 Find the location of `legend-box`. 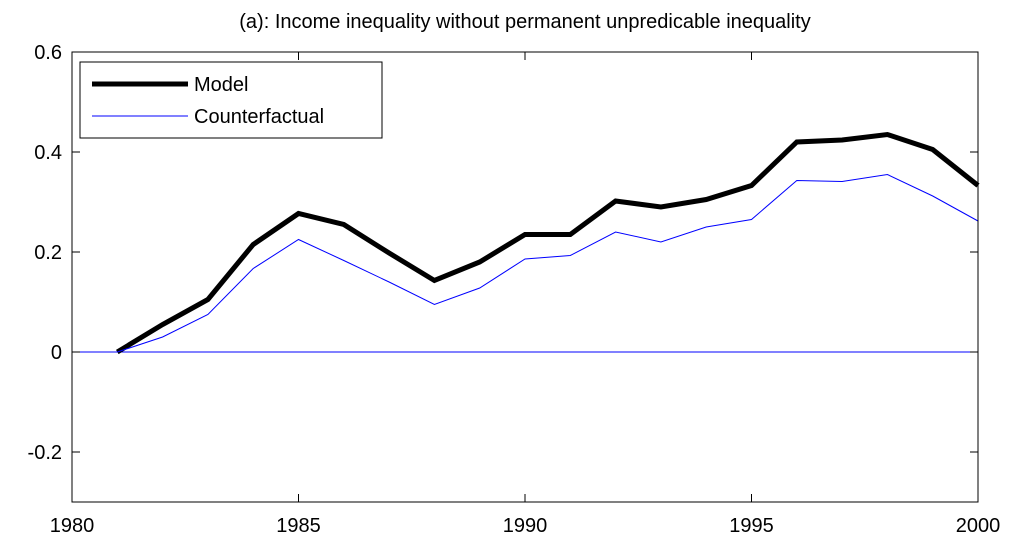

legend-box is located at coordinates (231, 100).